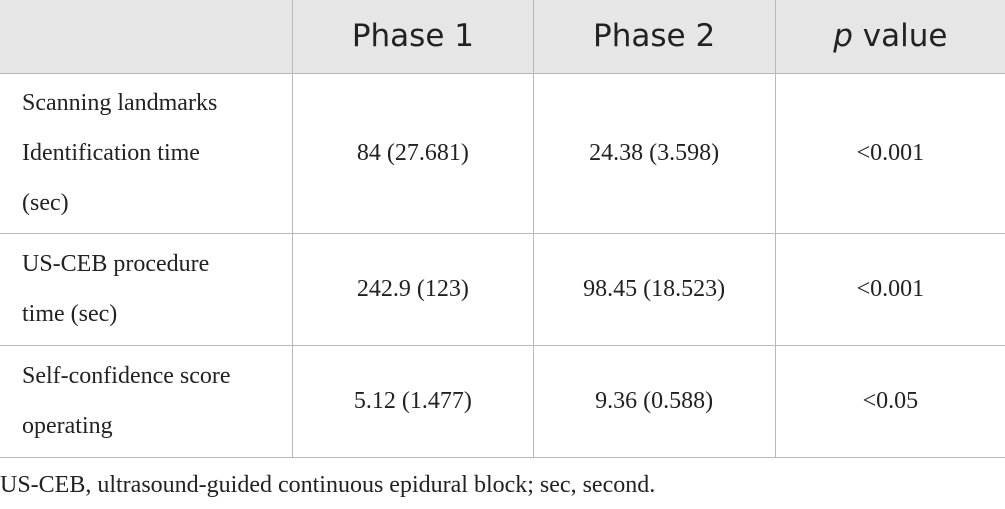 The height and width of the screenshot is (509, 1005). I want to click on table-cell: <0.05, so click(889, 401).